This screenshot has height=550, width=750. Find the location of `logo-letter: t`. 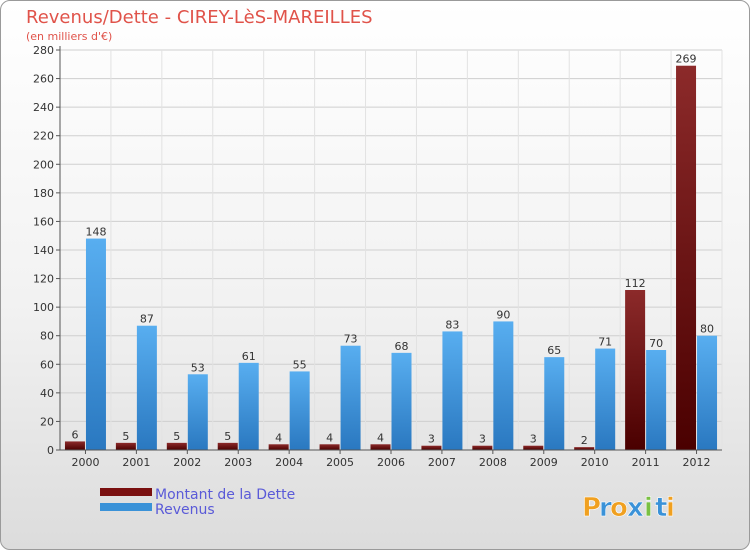

logo-letter: t is located at coordinates (661, 508).